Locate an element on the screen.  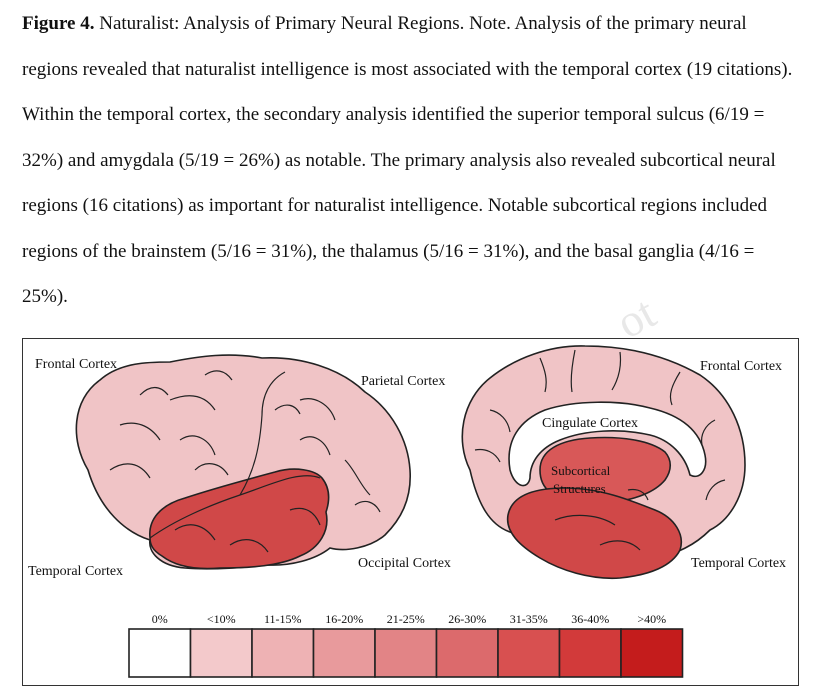
label-frontal-cortex-right: Frontal Cortex is located at coordinates (741, 366).